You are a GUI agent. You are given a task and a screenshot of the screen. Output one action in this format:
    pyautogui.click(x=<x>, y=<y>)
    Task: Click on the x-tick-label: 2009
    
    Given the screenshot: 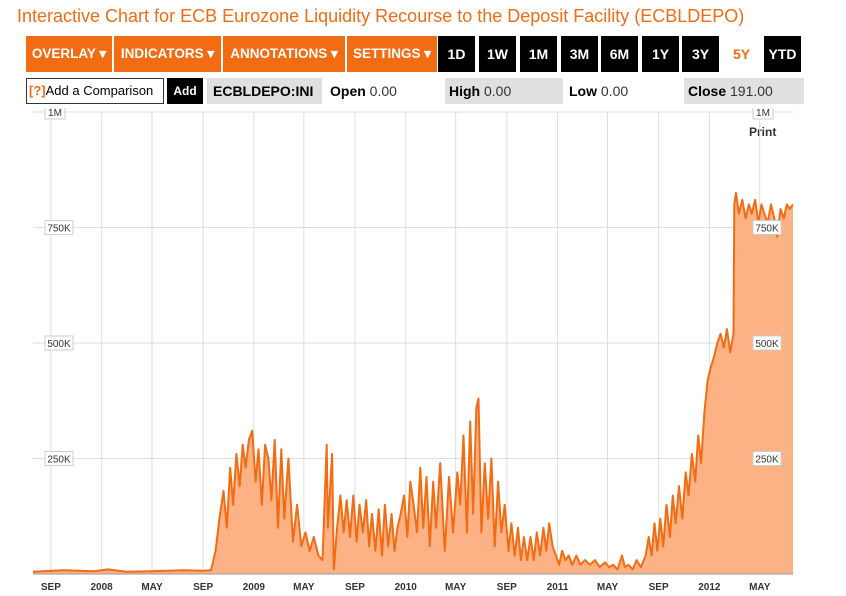 What is the action you would take?
    pyautogui.click(x=254, y=587)
    